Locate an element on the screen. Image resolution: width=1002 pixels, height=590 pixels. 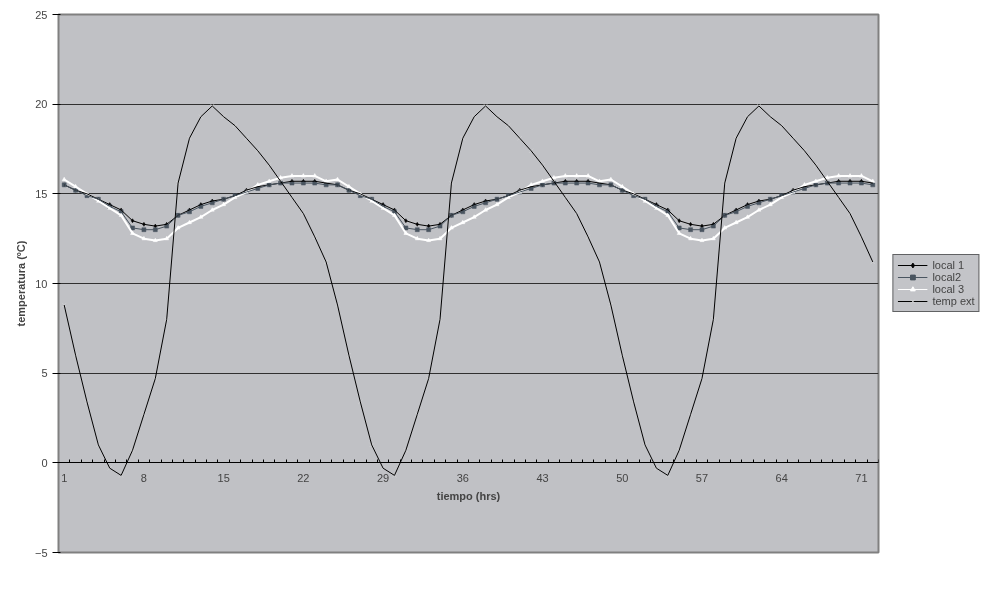
legend-label: temp ext is located at coordinates (953, 301).